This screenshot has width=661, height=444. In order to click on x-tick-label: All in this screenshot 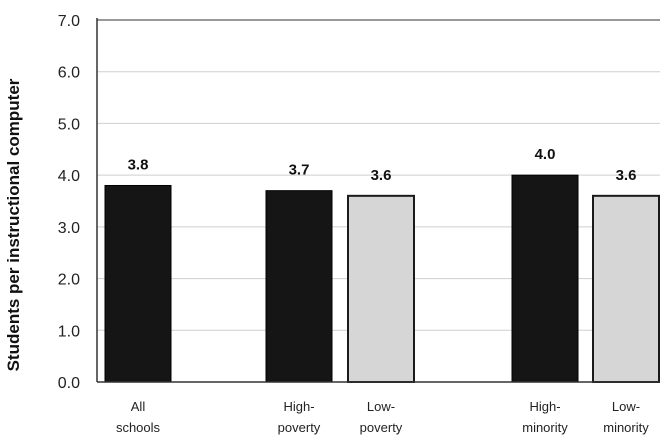, I will do `click(138, 406)`.